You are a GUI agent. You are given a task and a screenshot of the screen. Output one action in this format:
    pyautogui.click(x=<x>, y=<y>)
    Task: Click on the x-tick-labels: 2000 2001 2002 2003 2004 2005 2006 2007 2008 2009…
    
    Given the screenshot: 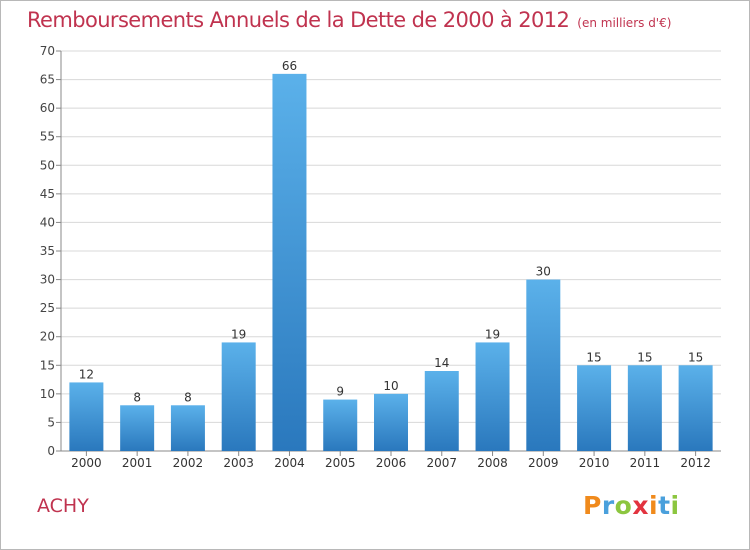 What is the action you would take?
    pyautogui.click(x=391, y=463)
    